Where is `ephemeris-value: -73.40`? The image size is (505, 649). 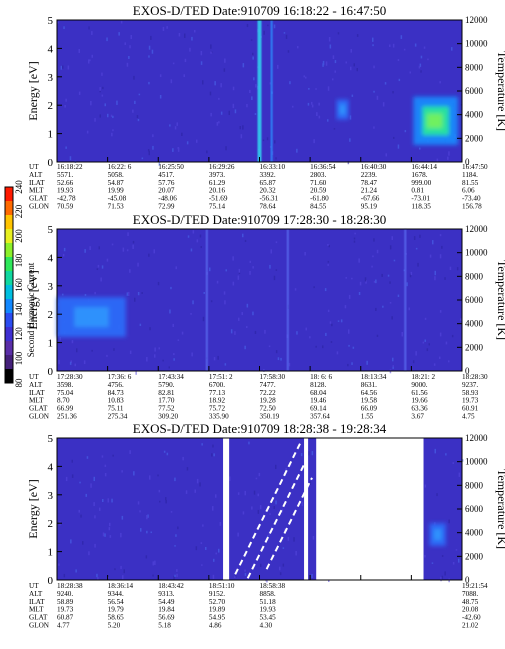 ephemeris-value: -73.40 is located at coordinates (471, 199).